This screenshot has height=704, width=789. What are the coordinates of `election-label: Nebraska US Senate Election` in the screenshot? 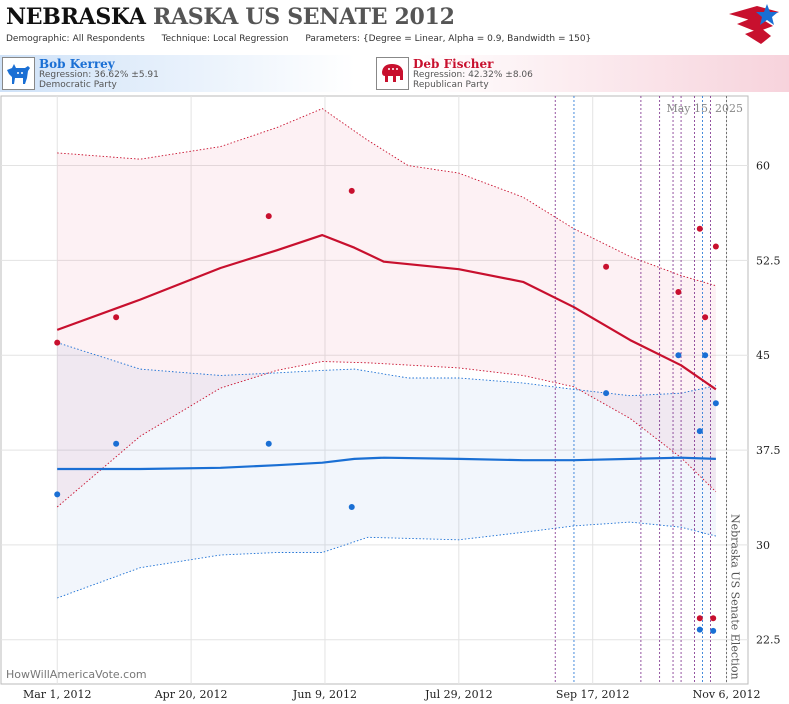 It's located at (735, 597).